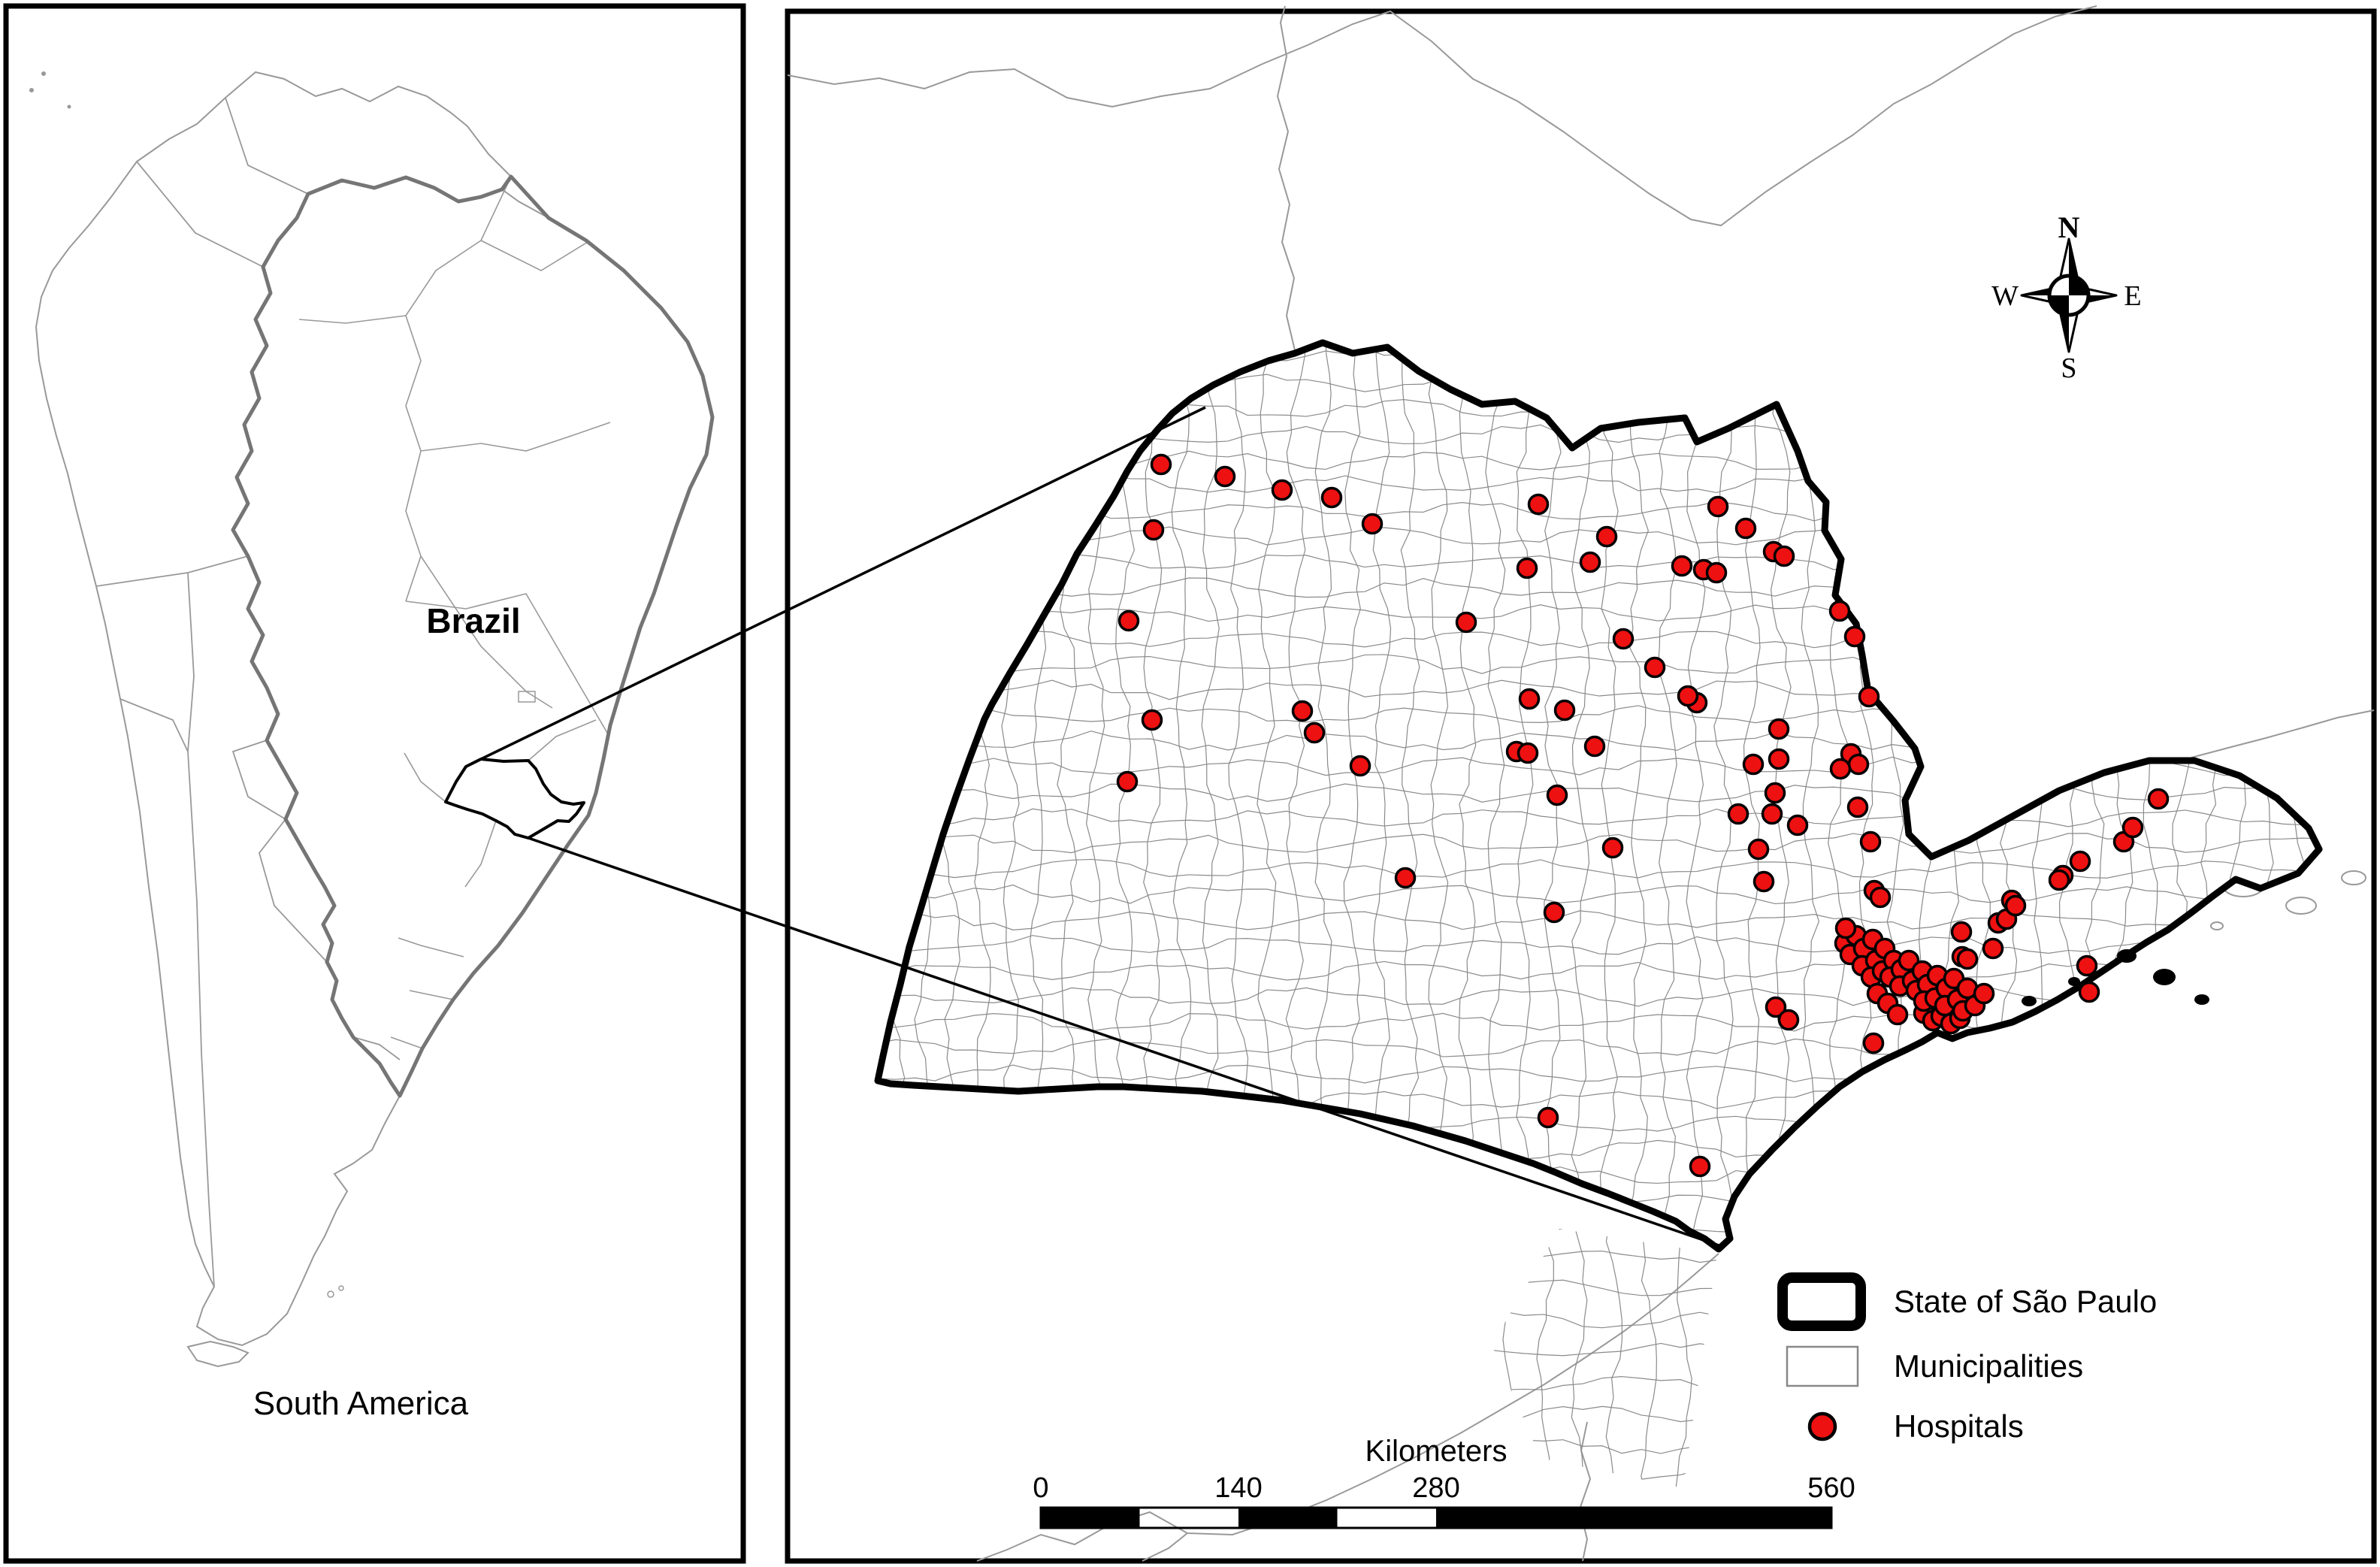 The height and width of the screenshot is (1567, 2380). I want to click on scale-tick-0: 0, so click(1040, 1488).